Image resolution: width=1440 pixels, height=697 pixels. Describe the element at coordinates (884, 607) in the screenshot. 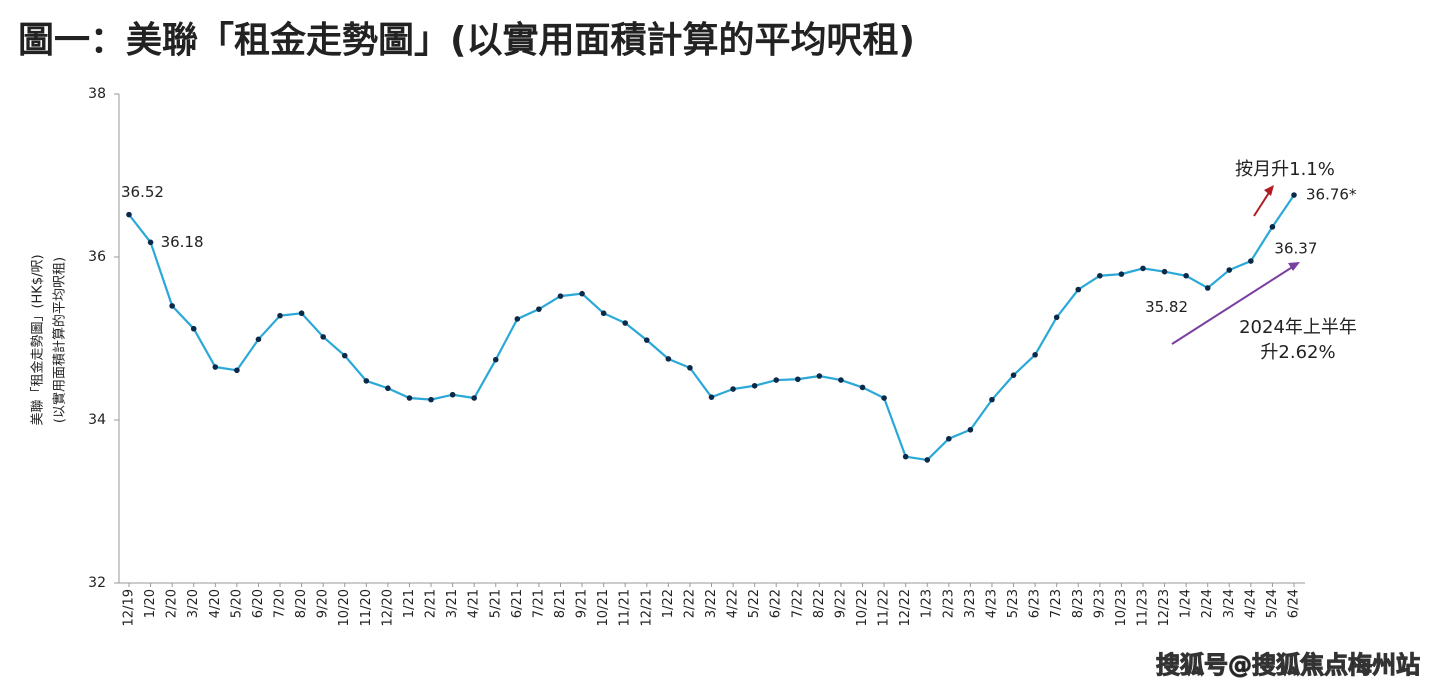

I see `x-tick-label: 11/22` at that location.